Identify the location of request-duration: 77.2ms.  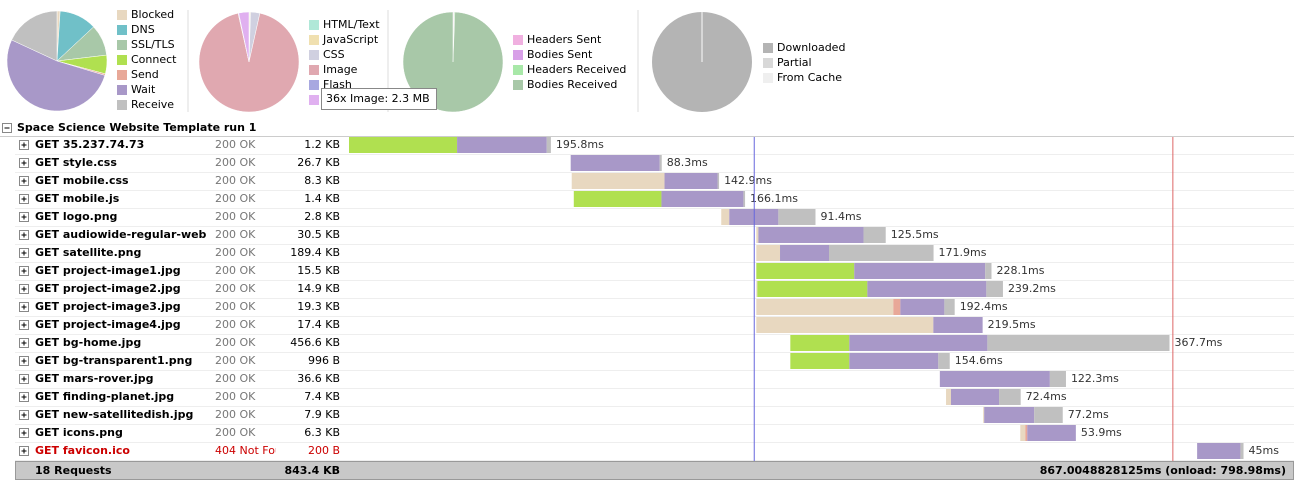
(1088, 414).